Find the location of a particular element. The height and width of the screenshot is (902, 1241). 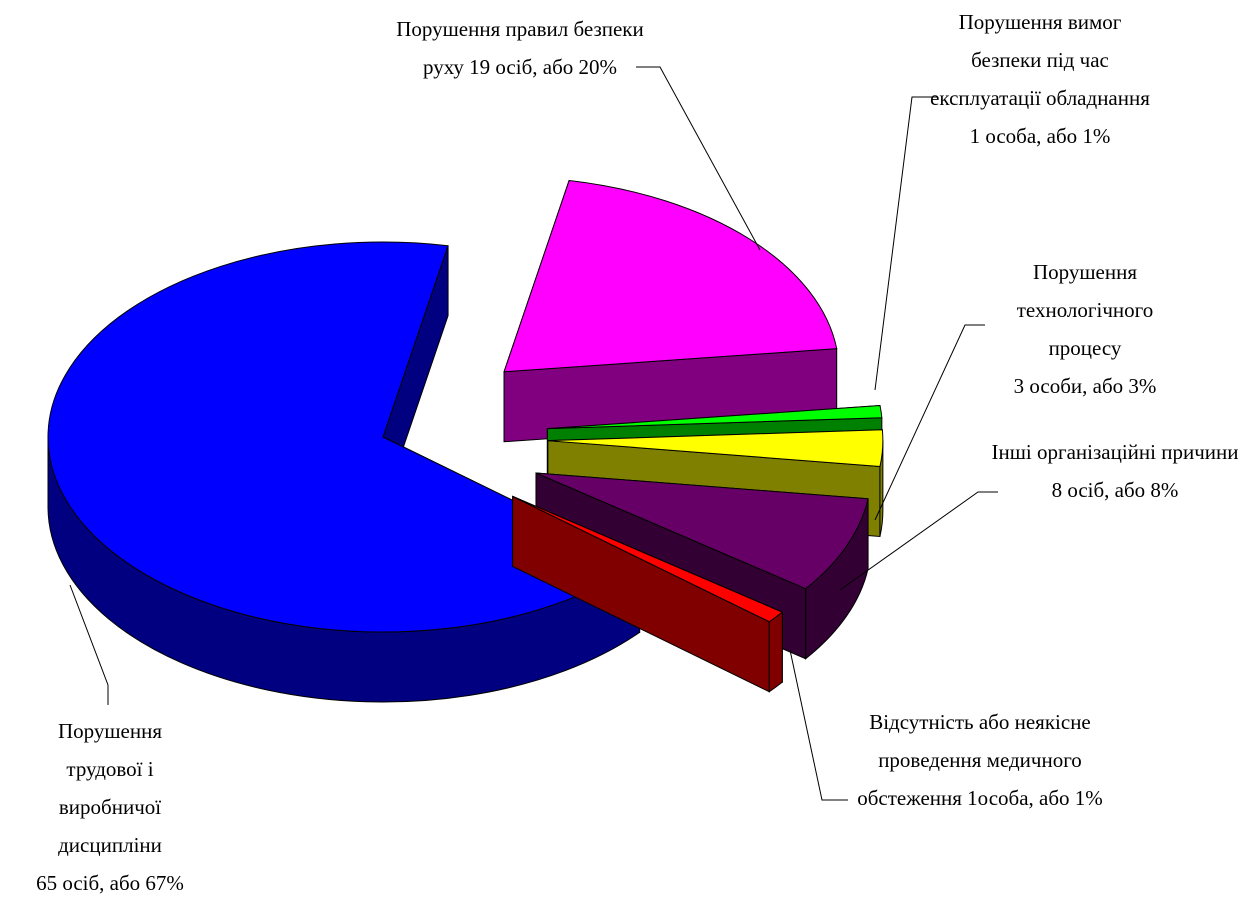

value-label: 3 особи, або 3% is located at coordinates (1085, 386).